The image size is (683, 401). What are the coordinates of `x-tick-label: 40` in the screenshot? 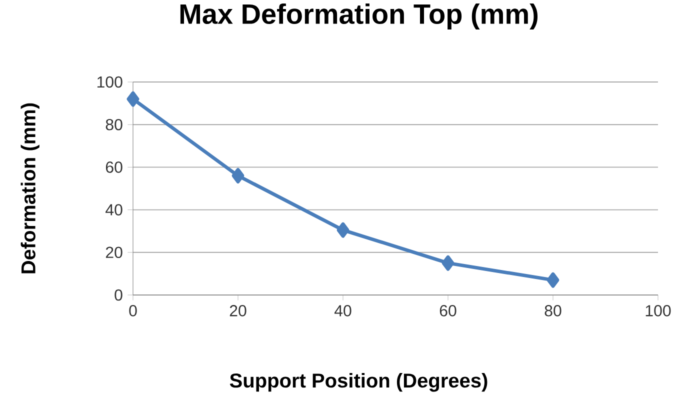 It's located at (343, 310).